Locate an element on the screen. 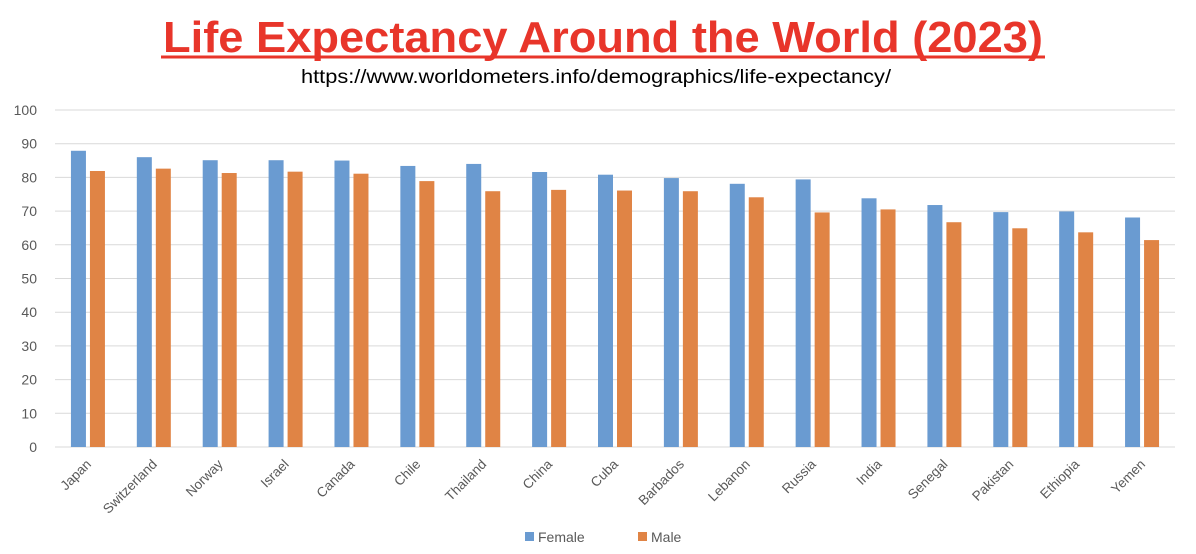 This screenshot has height=554, width=1196. x-tick-label: Senegal is located at coordinates (928, 480).